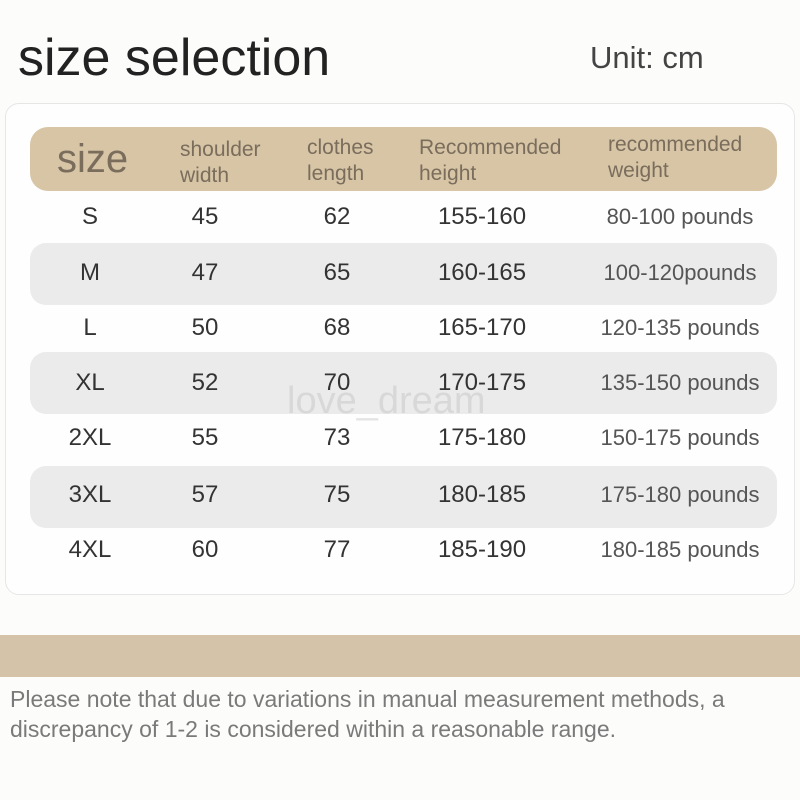 The width and height of the screenshot is (800, 800). What do you see at coordinates (482, 272) in the screenshot?
I see `cell-height: 160-165` at bounding box center [482, 272].